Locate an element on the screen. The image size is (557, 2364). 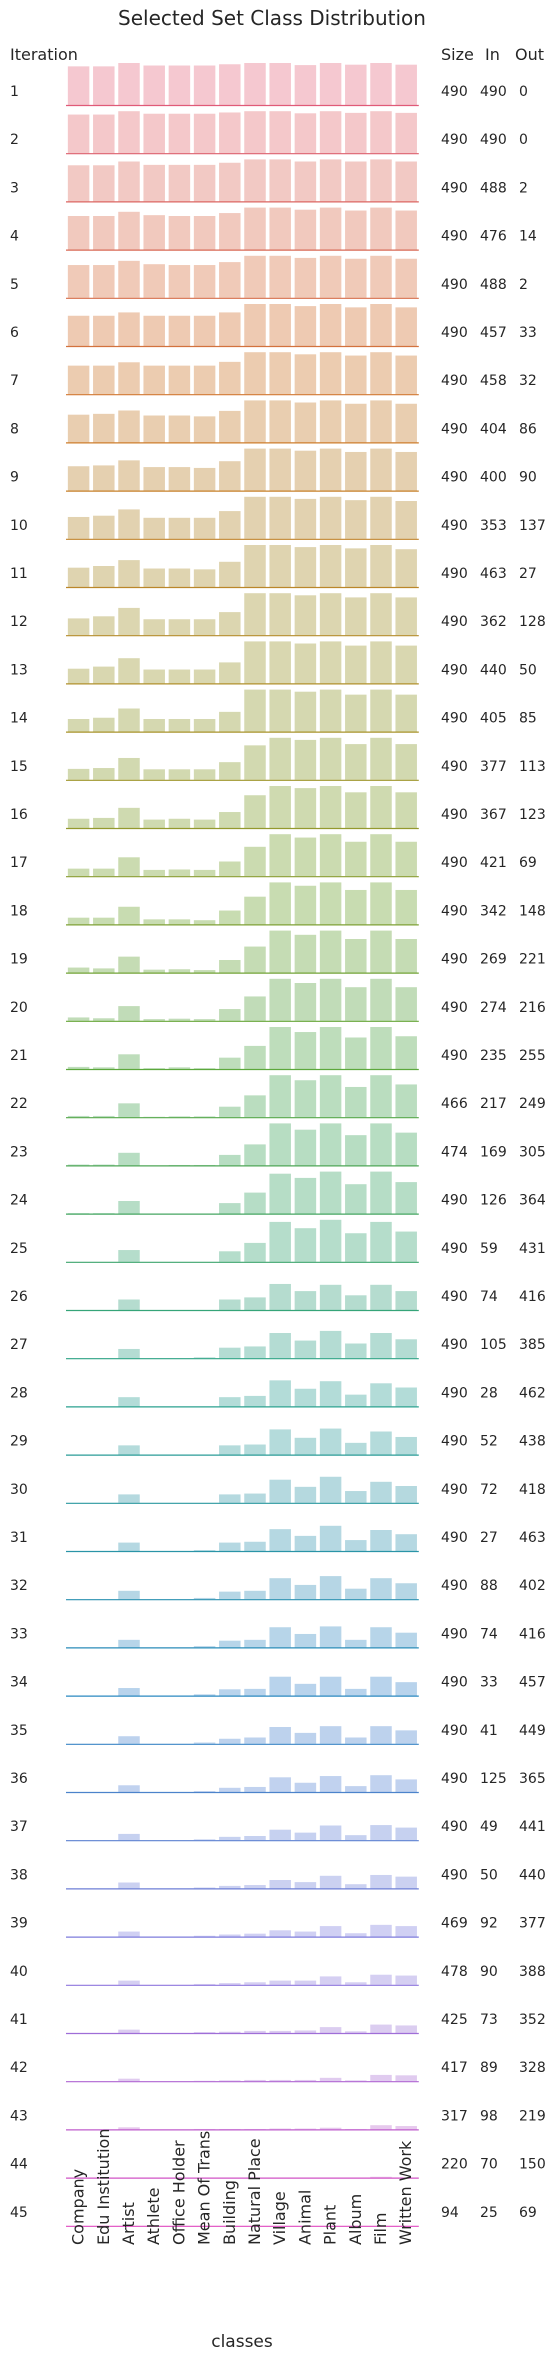
in-value: 125 is located at coordinates (493, 1779).